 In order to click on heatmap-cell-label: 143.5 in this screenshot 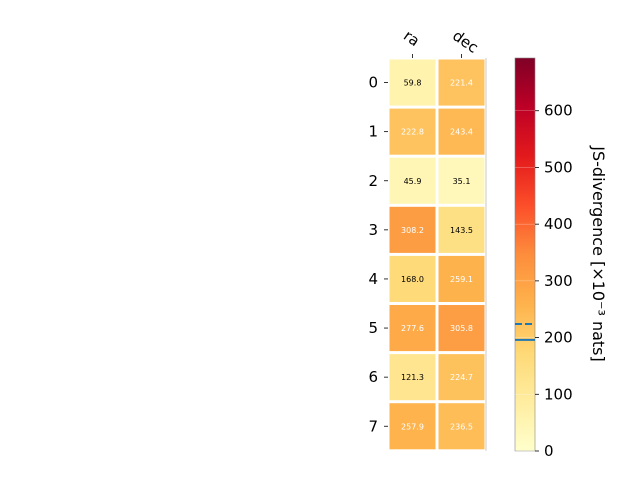, I will do `click(461, 230)`.